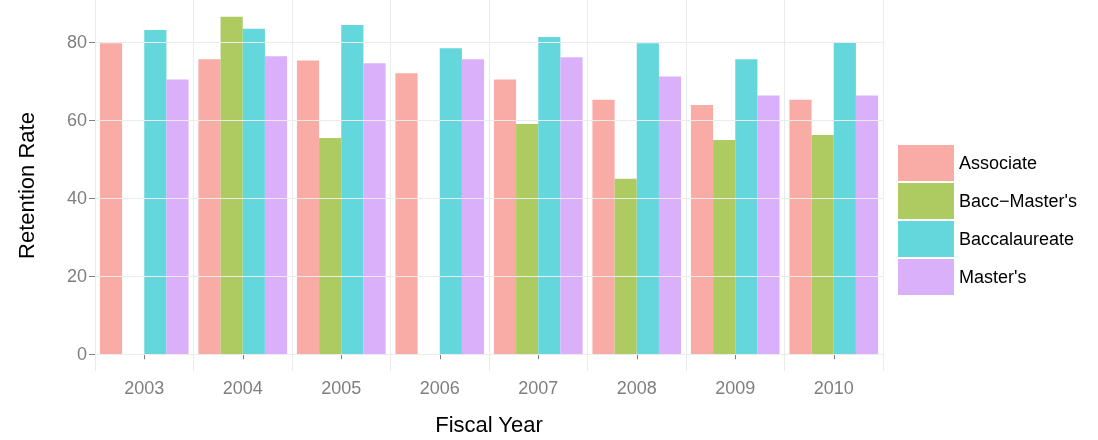  What do you see at coordinates (76, 198) in the screenshot?
I see `y-tick-label: 40` at bounding box center [76, 198].